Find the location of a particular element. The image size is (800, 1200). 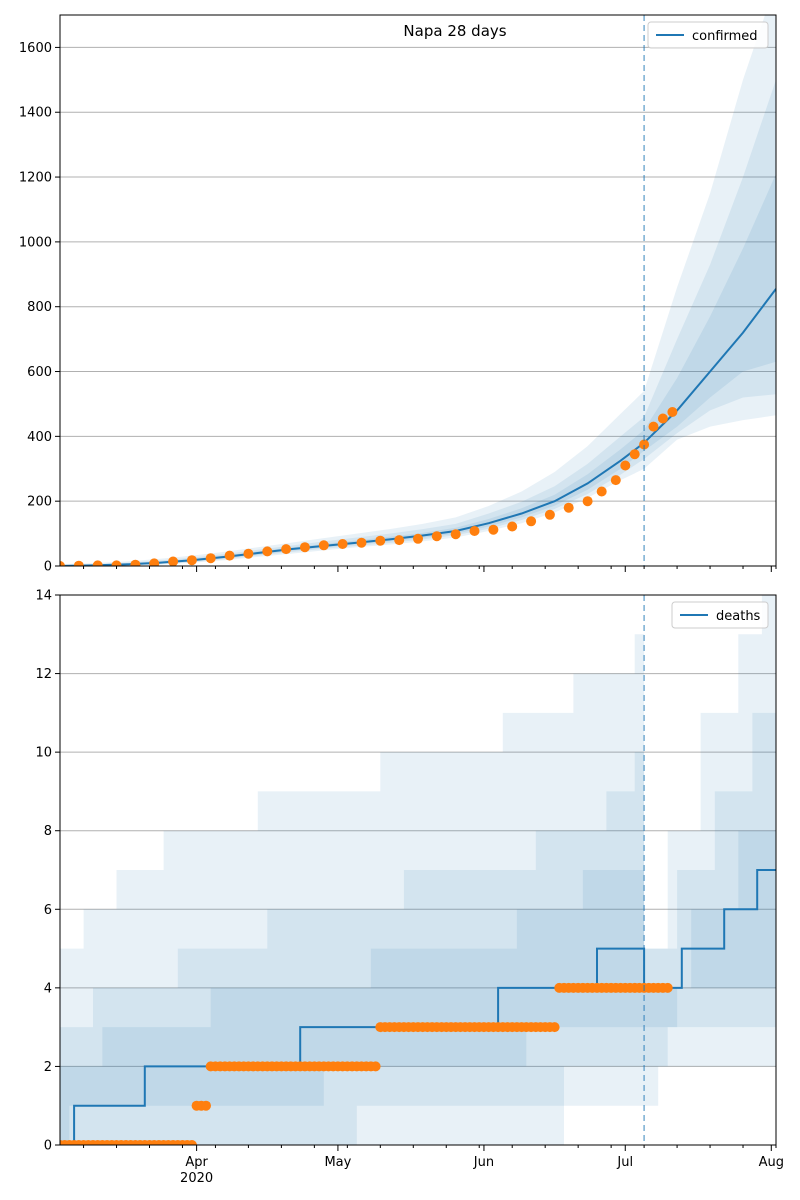

x-tick-label: Jun is located at coordinates (483, 1162).